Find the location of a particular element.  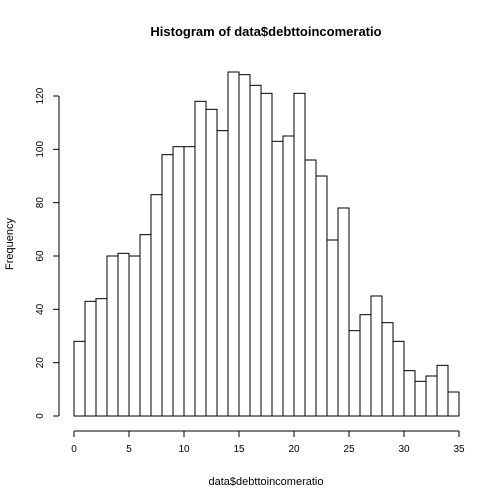

y-tick-label: 120 is located at coordinates (40, 95).